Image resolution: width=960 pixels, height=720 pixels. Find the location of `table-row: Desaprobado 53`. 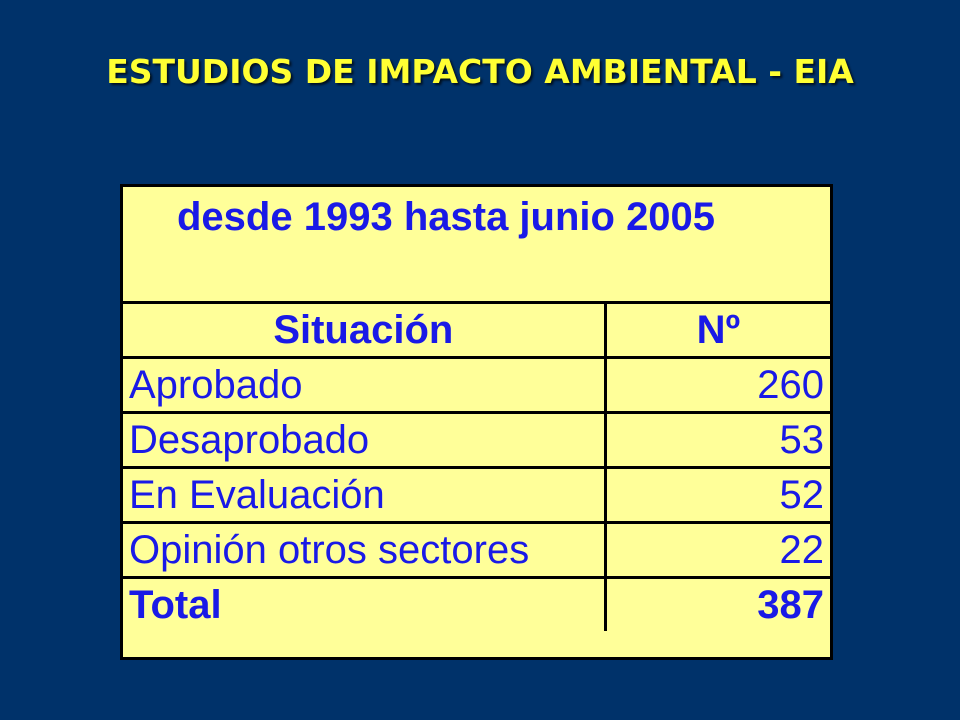

table-row: Desaprobado 53 is located at coordinates (476, 440).